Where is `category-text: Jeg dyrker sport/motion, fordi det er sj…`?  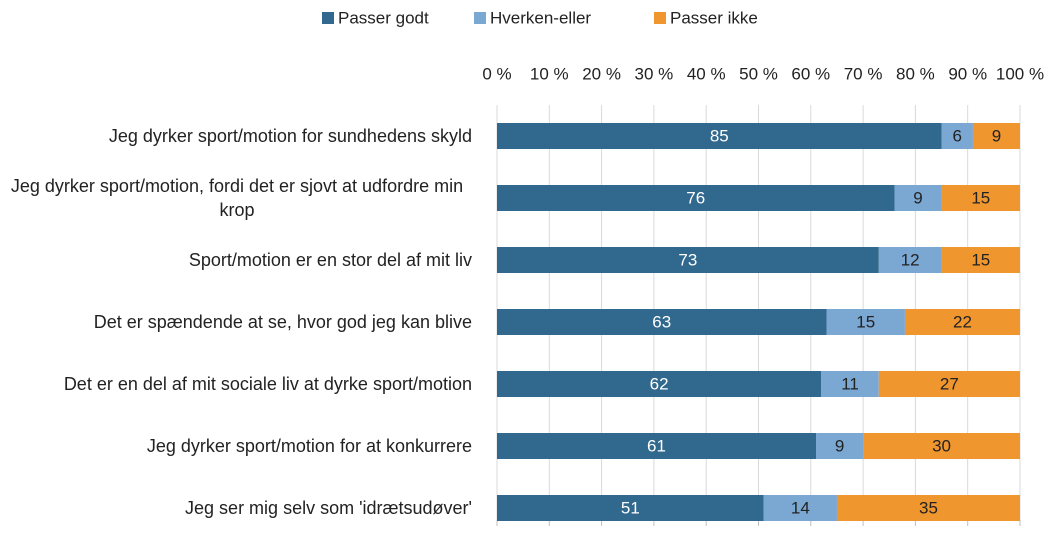 category-text: Jeg dyrker sport/motion, fordi det er sj… is located at coordinates (237, 198).